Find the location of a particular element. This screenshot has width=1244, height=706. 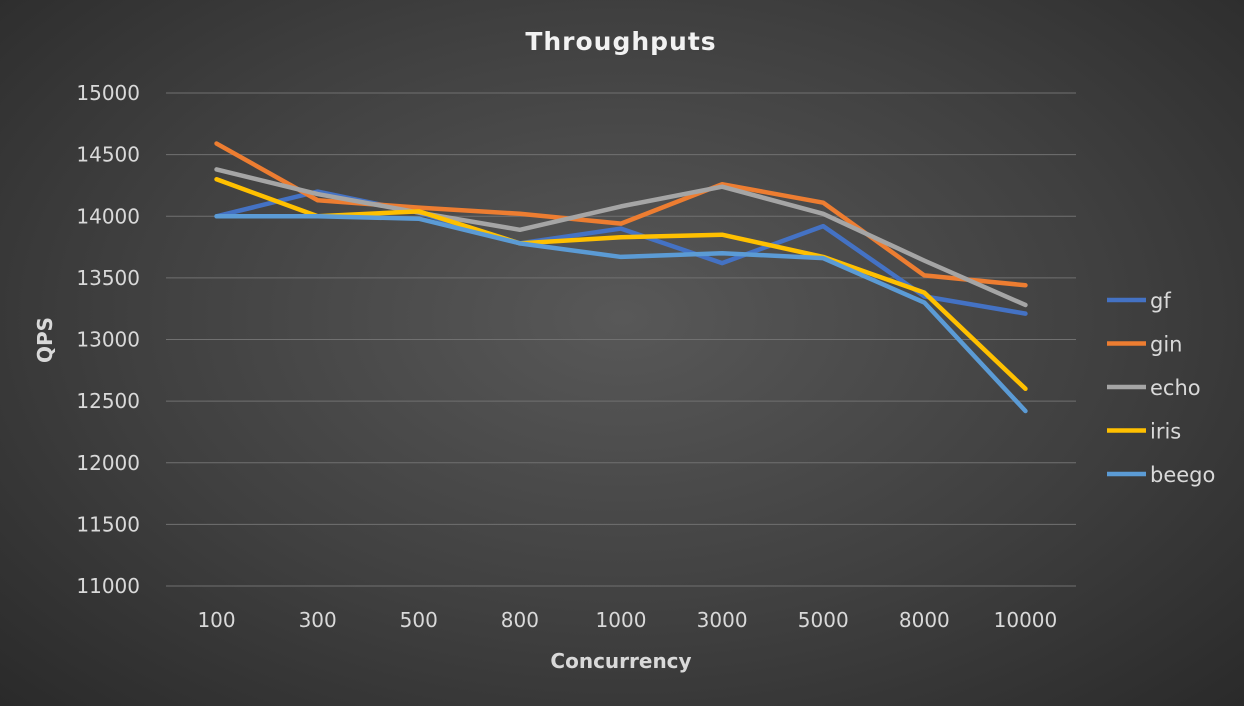

x-tick-label: 1000 is located at coordinates (621, 620).